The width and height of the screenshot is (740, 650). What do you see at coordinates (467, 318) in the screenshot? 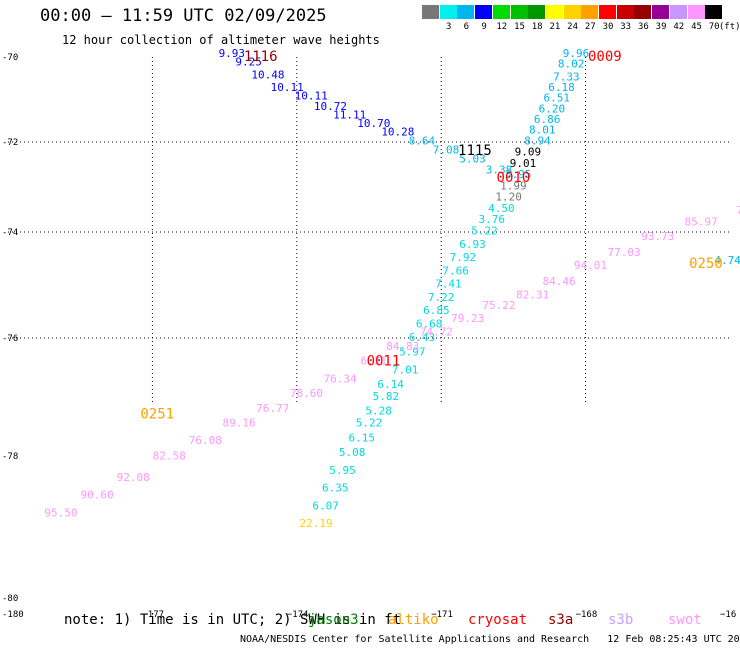
I see `wave-height-label: 79.23` at bounding box center [467, 318].